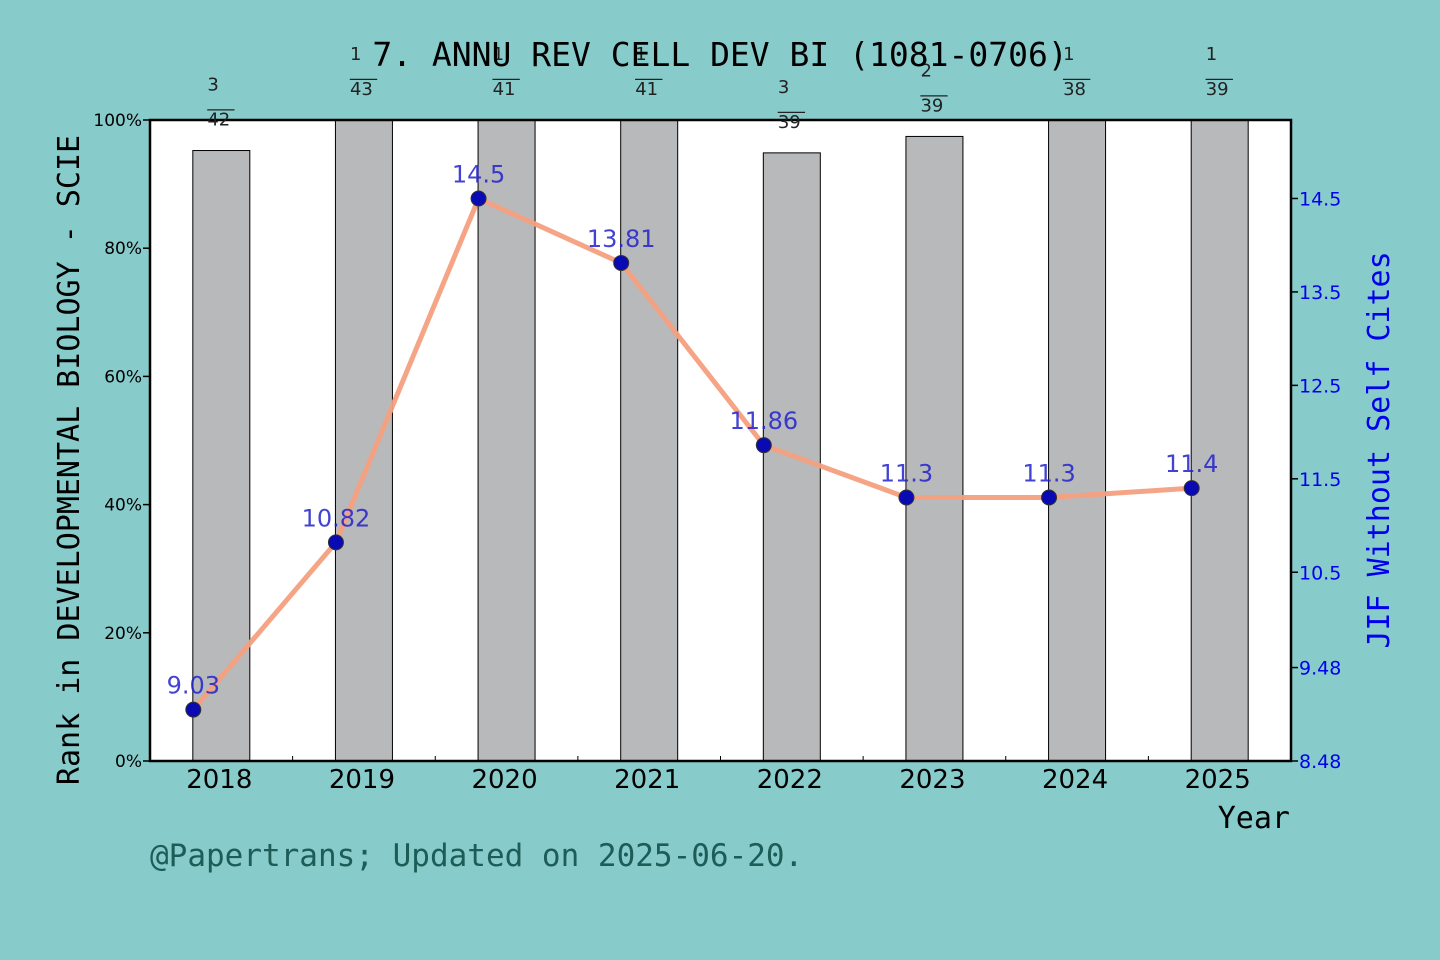 Image resolution: width=1440 pixels, height=960 pixels. Describe the element at coordinates (123, 506) in the screenshot. I see `left-tick-label: 40%` at that location.